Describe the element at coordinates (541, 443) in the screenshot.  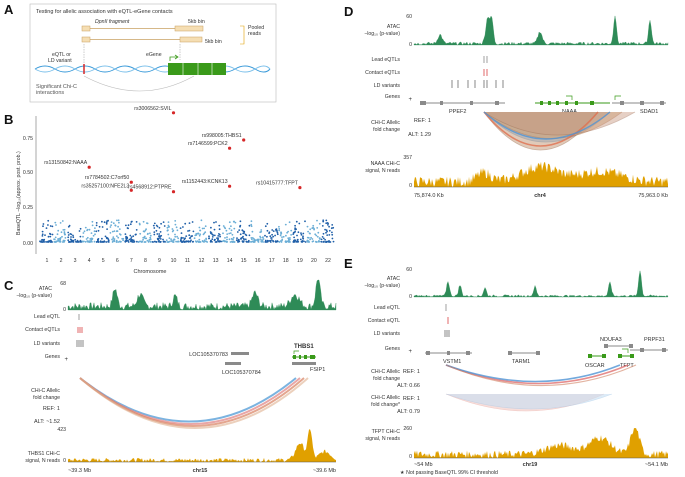
I see `e-signal-track` at that location.